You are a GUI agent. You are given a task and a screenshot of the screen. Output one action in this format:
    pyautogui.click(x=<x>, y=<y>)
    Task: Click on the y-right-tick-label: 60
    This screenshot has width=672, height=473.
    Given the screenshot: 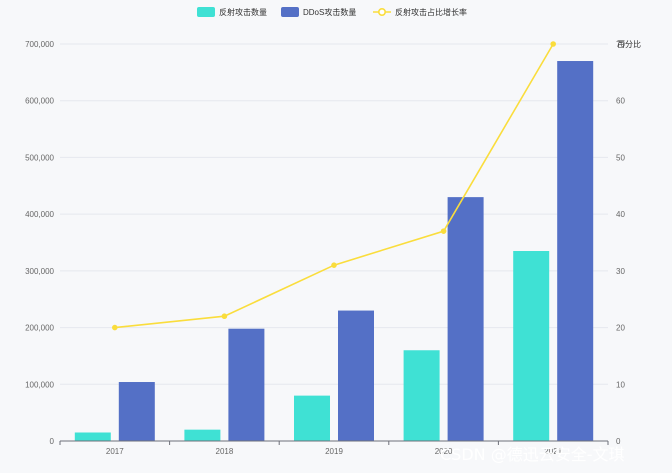 What is the action you would take?
    pyautogui.click(x=620, y=101)
    